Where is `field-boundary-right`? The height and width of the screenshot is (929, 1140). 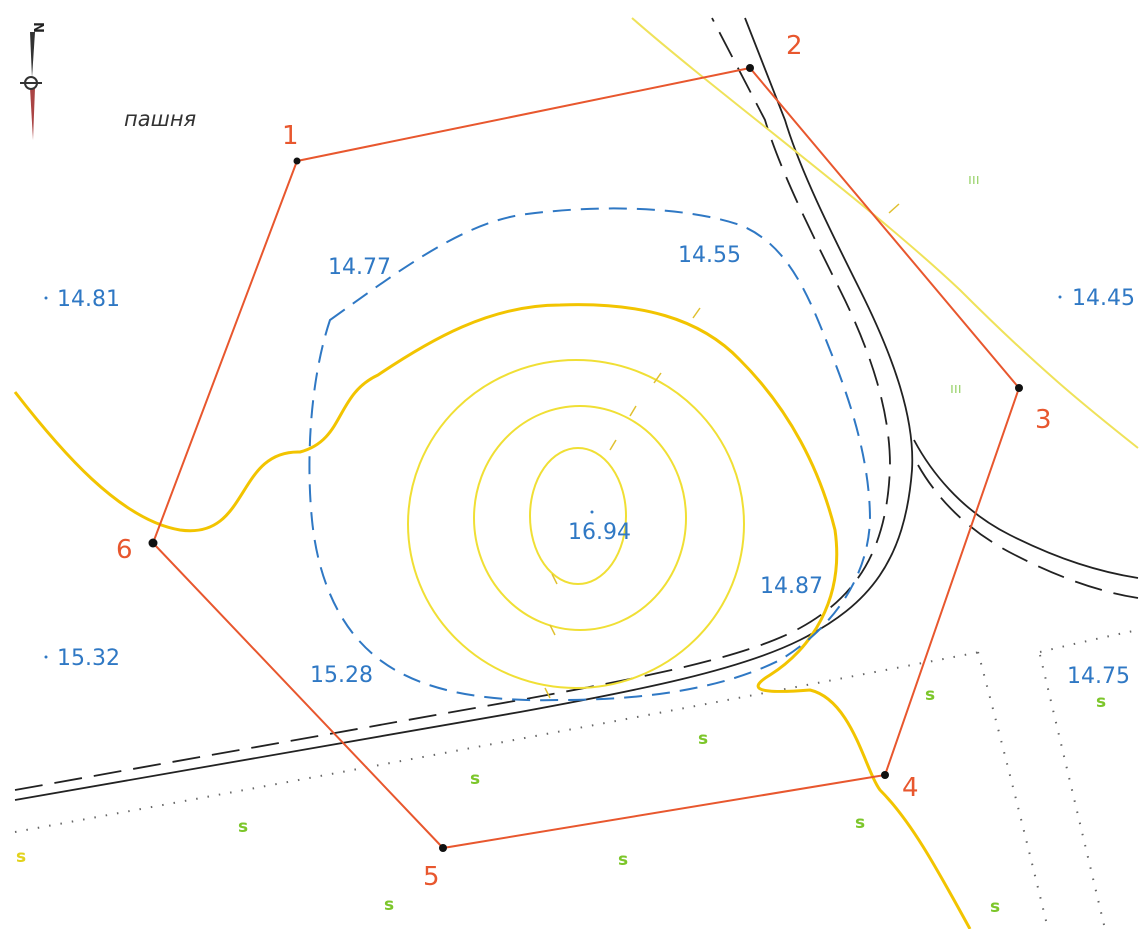 field-boundary-right is located at coordinates (1089, 641).